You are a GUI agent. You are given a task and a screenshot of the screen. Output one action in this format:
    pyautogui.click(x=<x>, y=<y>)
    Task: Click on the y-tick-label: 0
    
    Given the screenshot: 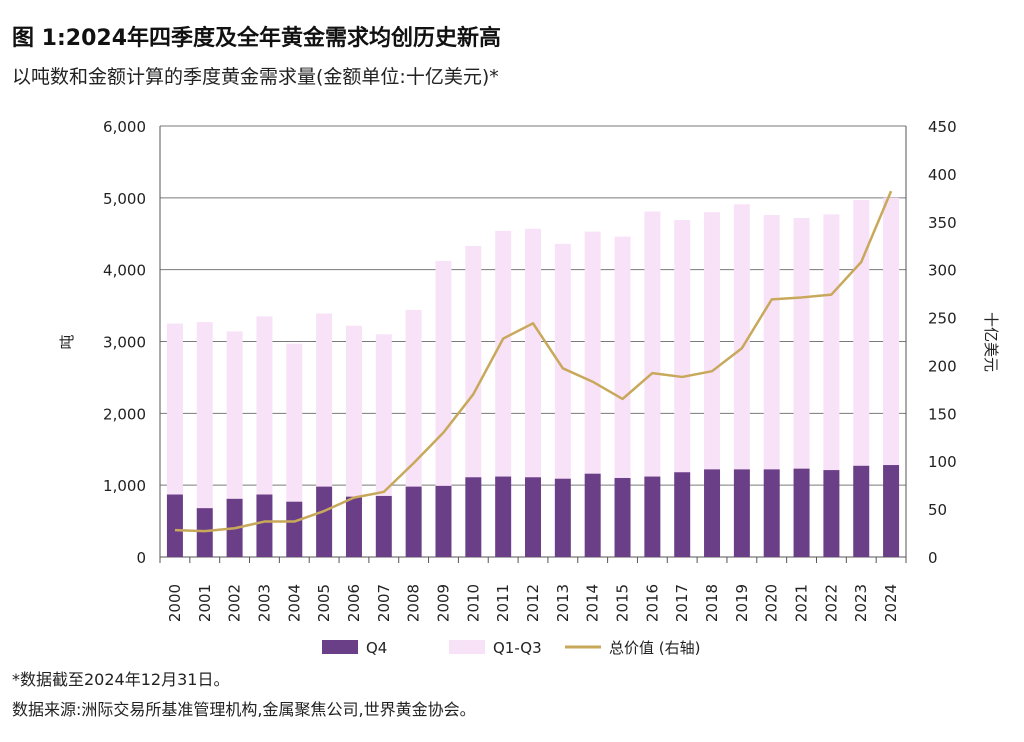 What is the action you would take?
    pyautogui.click(x=141, y=558)
    